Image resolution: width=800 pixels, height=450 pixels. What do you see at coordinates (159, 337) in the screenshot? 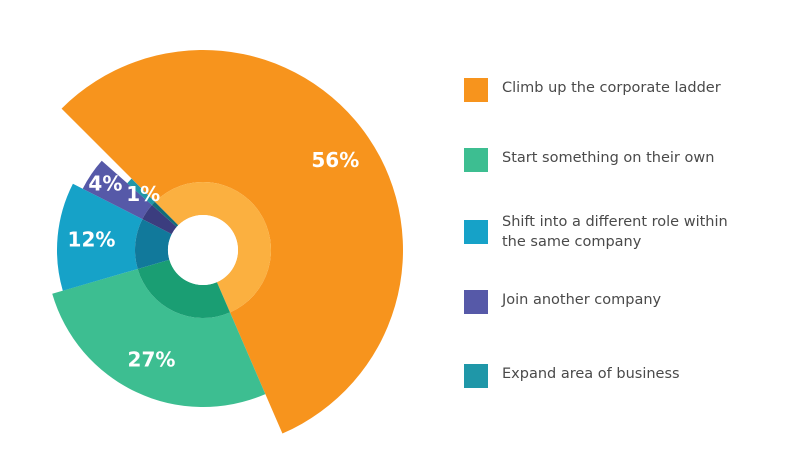
I see `slice-start` at bounding box center [159, 337].